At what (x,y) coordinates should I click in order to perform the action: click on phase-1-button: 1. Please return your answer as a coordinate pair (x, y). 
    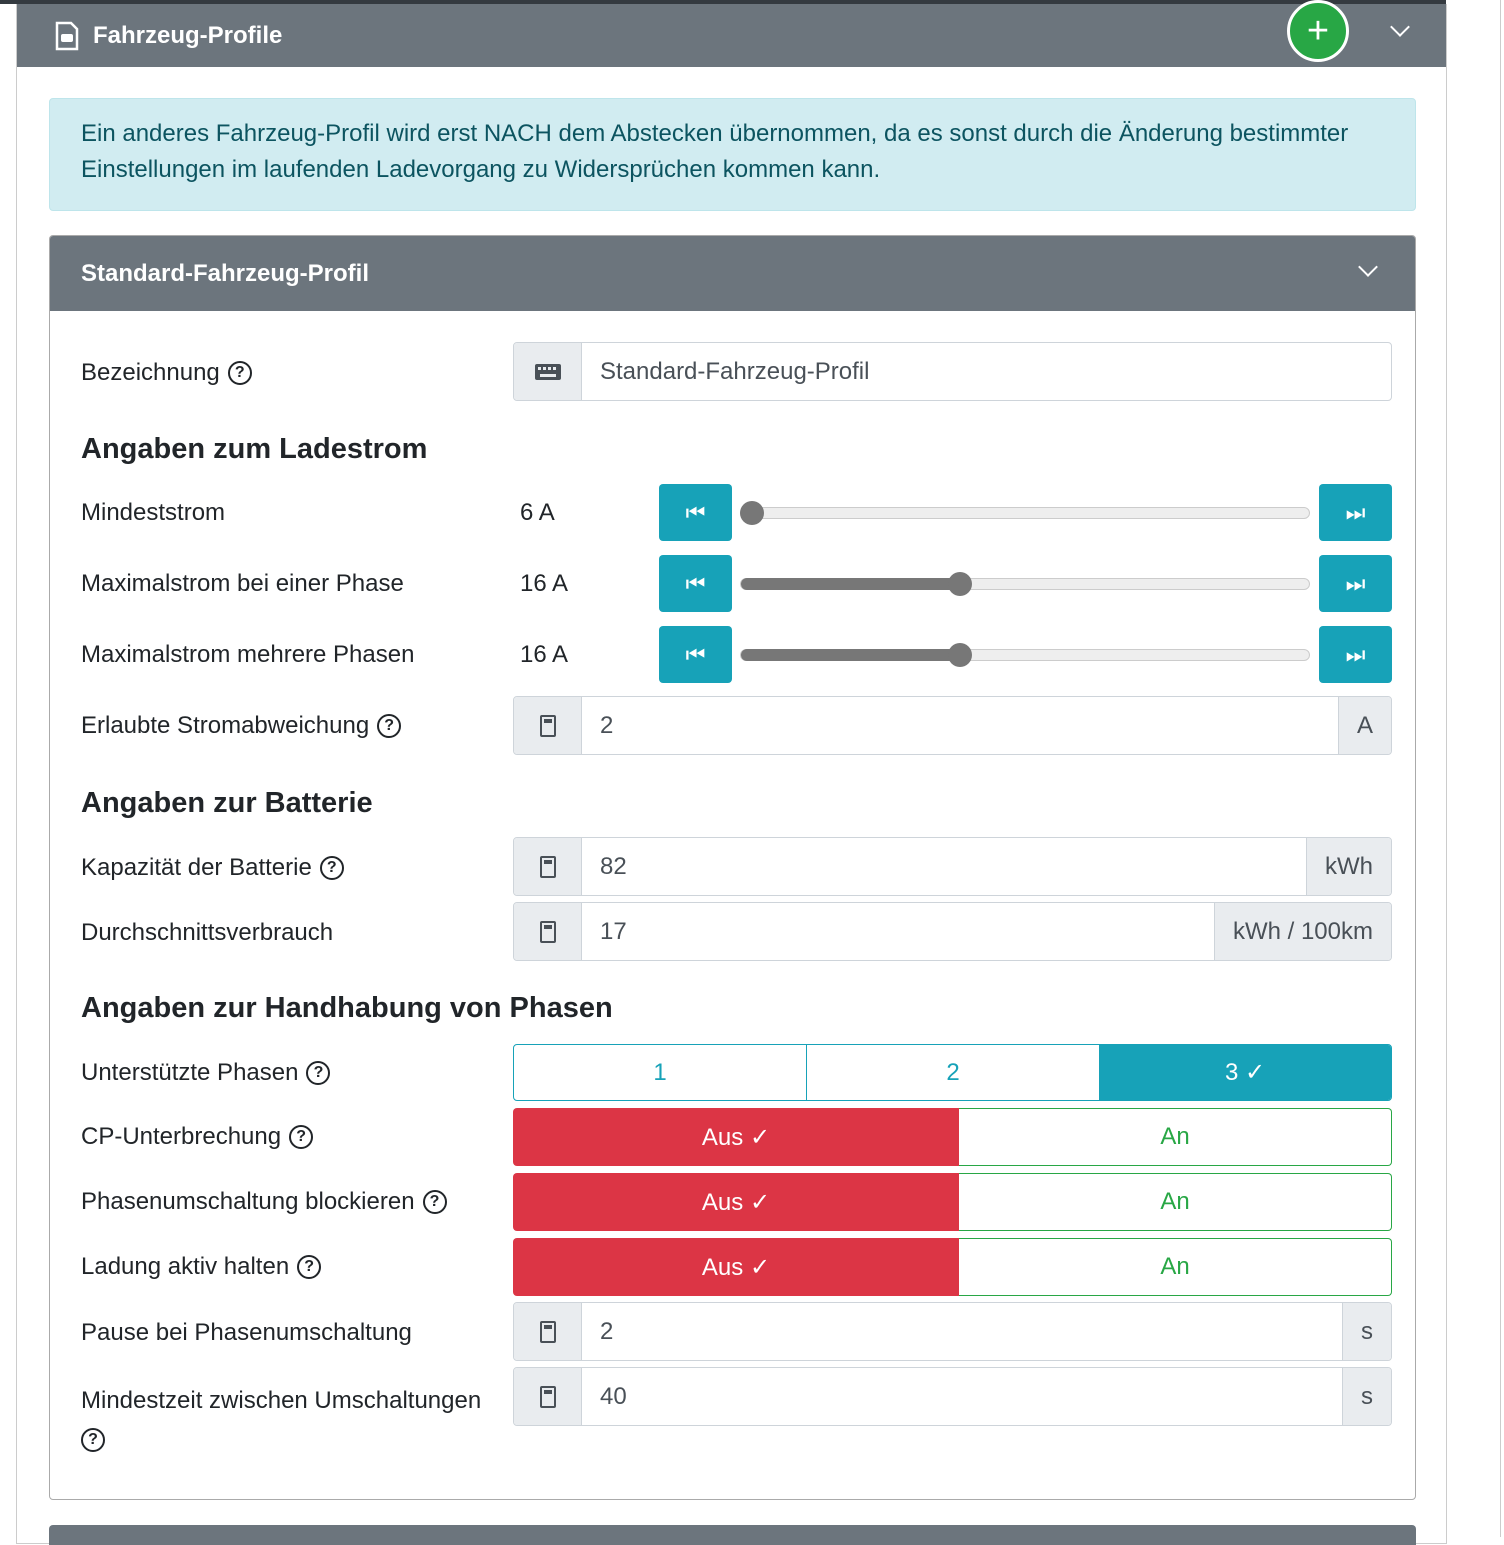
    Looking at the image, I should click on (660, 1072).